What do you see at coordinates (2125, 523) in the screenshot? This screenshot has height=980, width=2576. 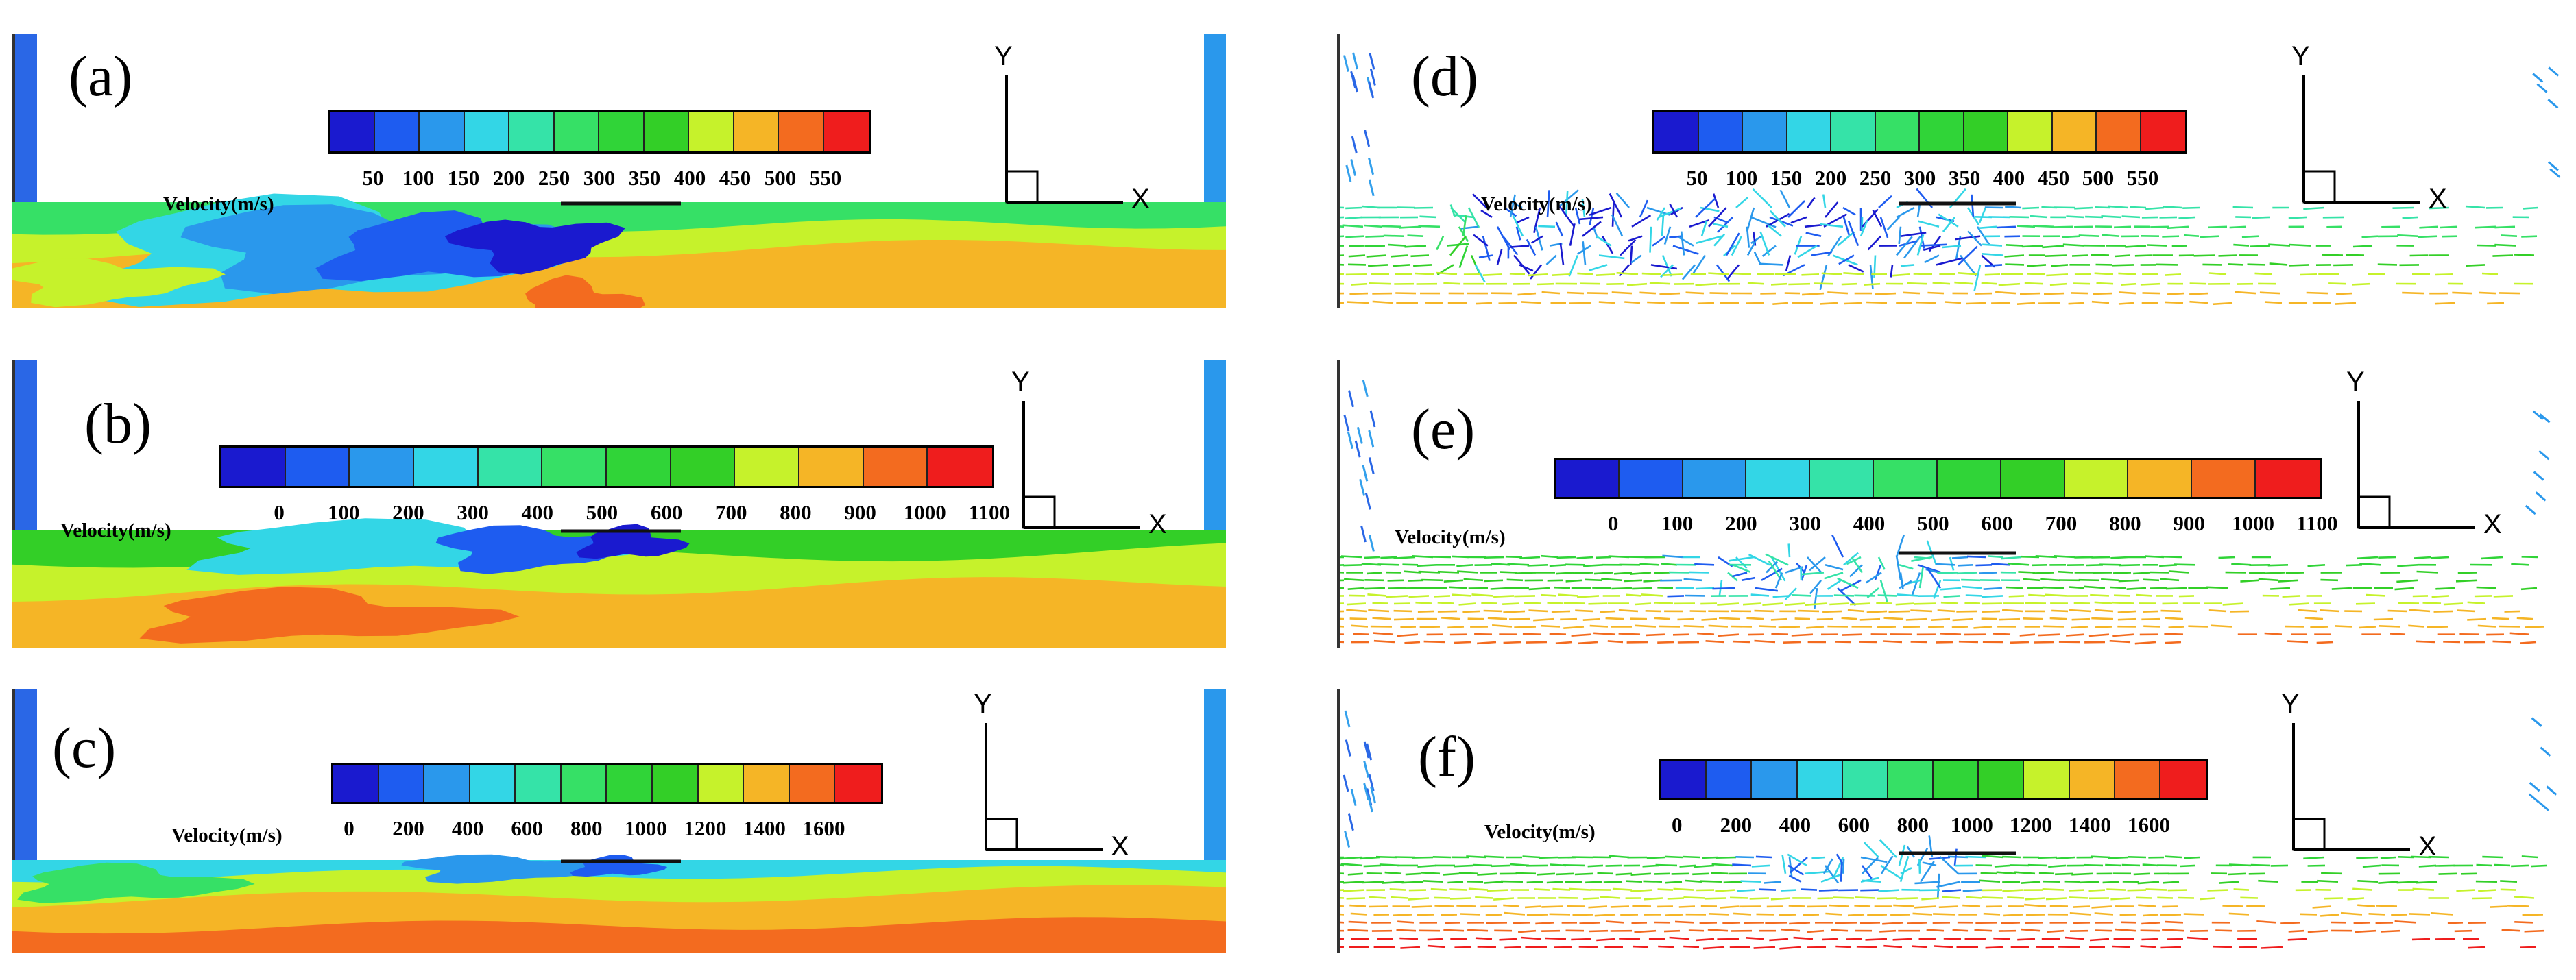 I see `legend-tick-label: 800` at bounding box center [2125, 523].